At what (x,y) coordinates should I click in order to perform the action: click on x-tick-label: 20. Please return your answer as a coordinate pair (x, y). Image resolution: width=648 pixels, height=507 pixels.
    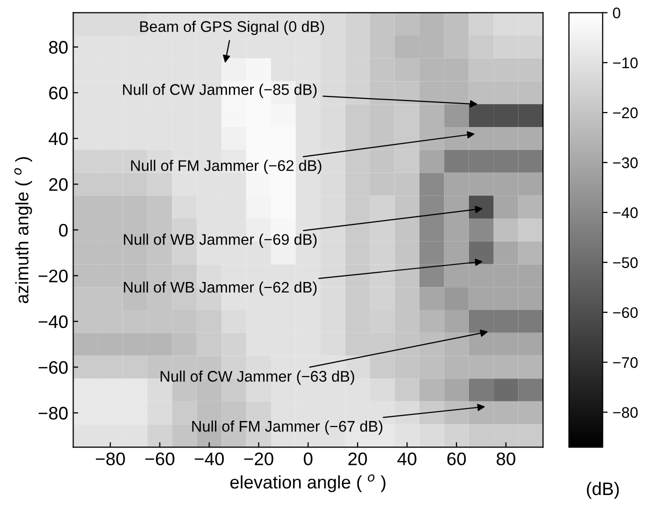
    Looking at the image, I should click on (357, 459).